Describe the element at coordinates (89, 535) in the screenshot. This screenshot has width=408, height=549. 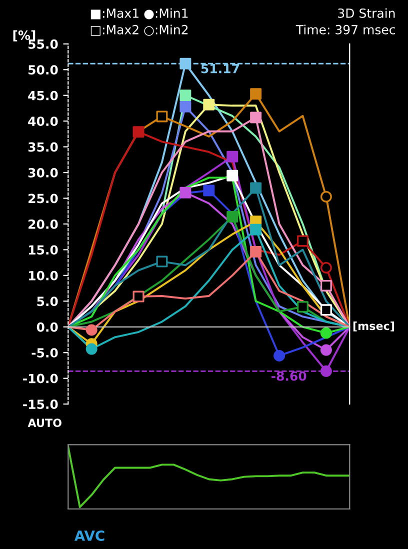
I see `text: AVC` at that location.